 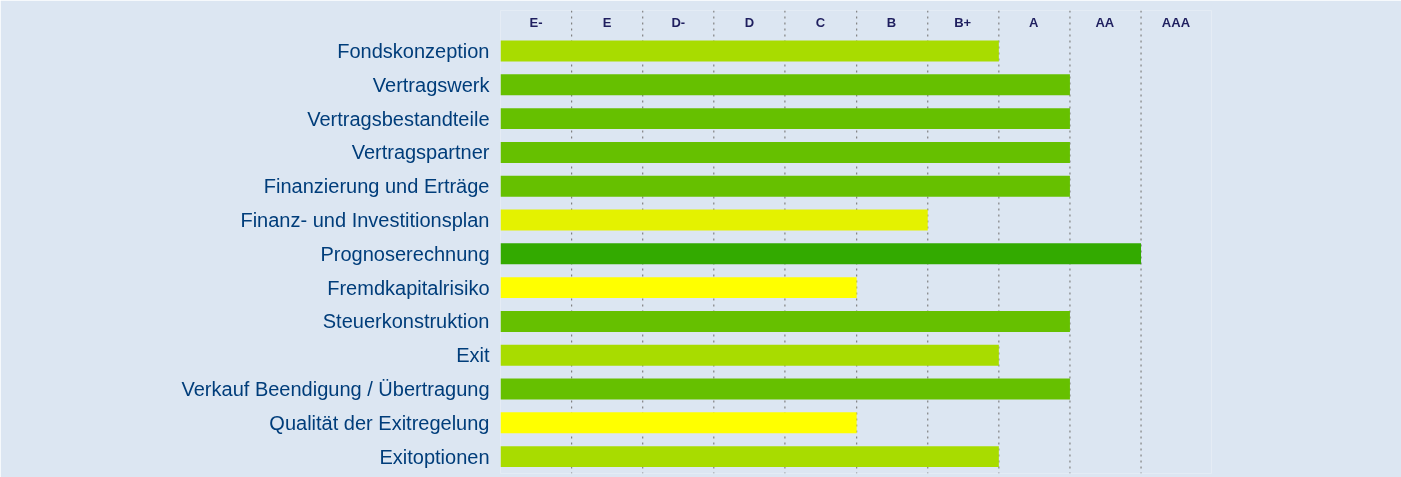 I want to click on y-tick-label: Fondskonzeption, so click(x=413, y=51).